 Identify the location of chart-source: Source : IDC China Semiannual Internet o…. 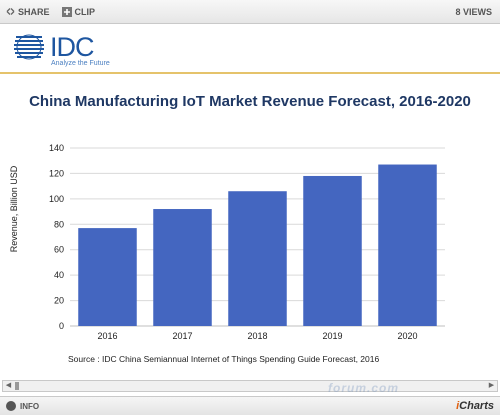
(224, 359).